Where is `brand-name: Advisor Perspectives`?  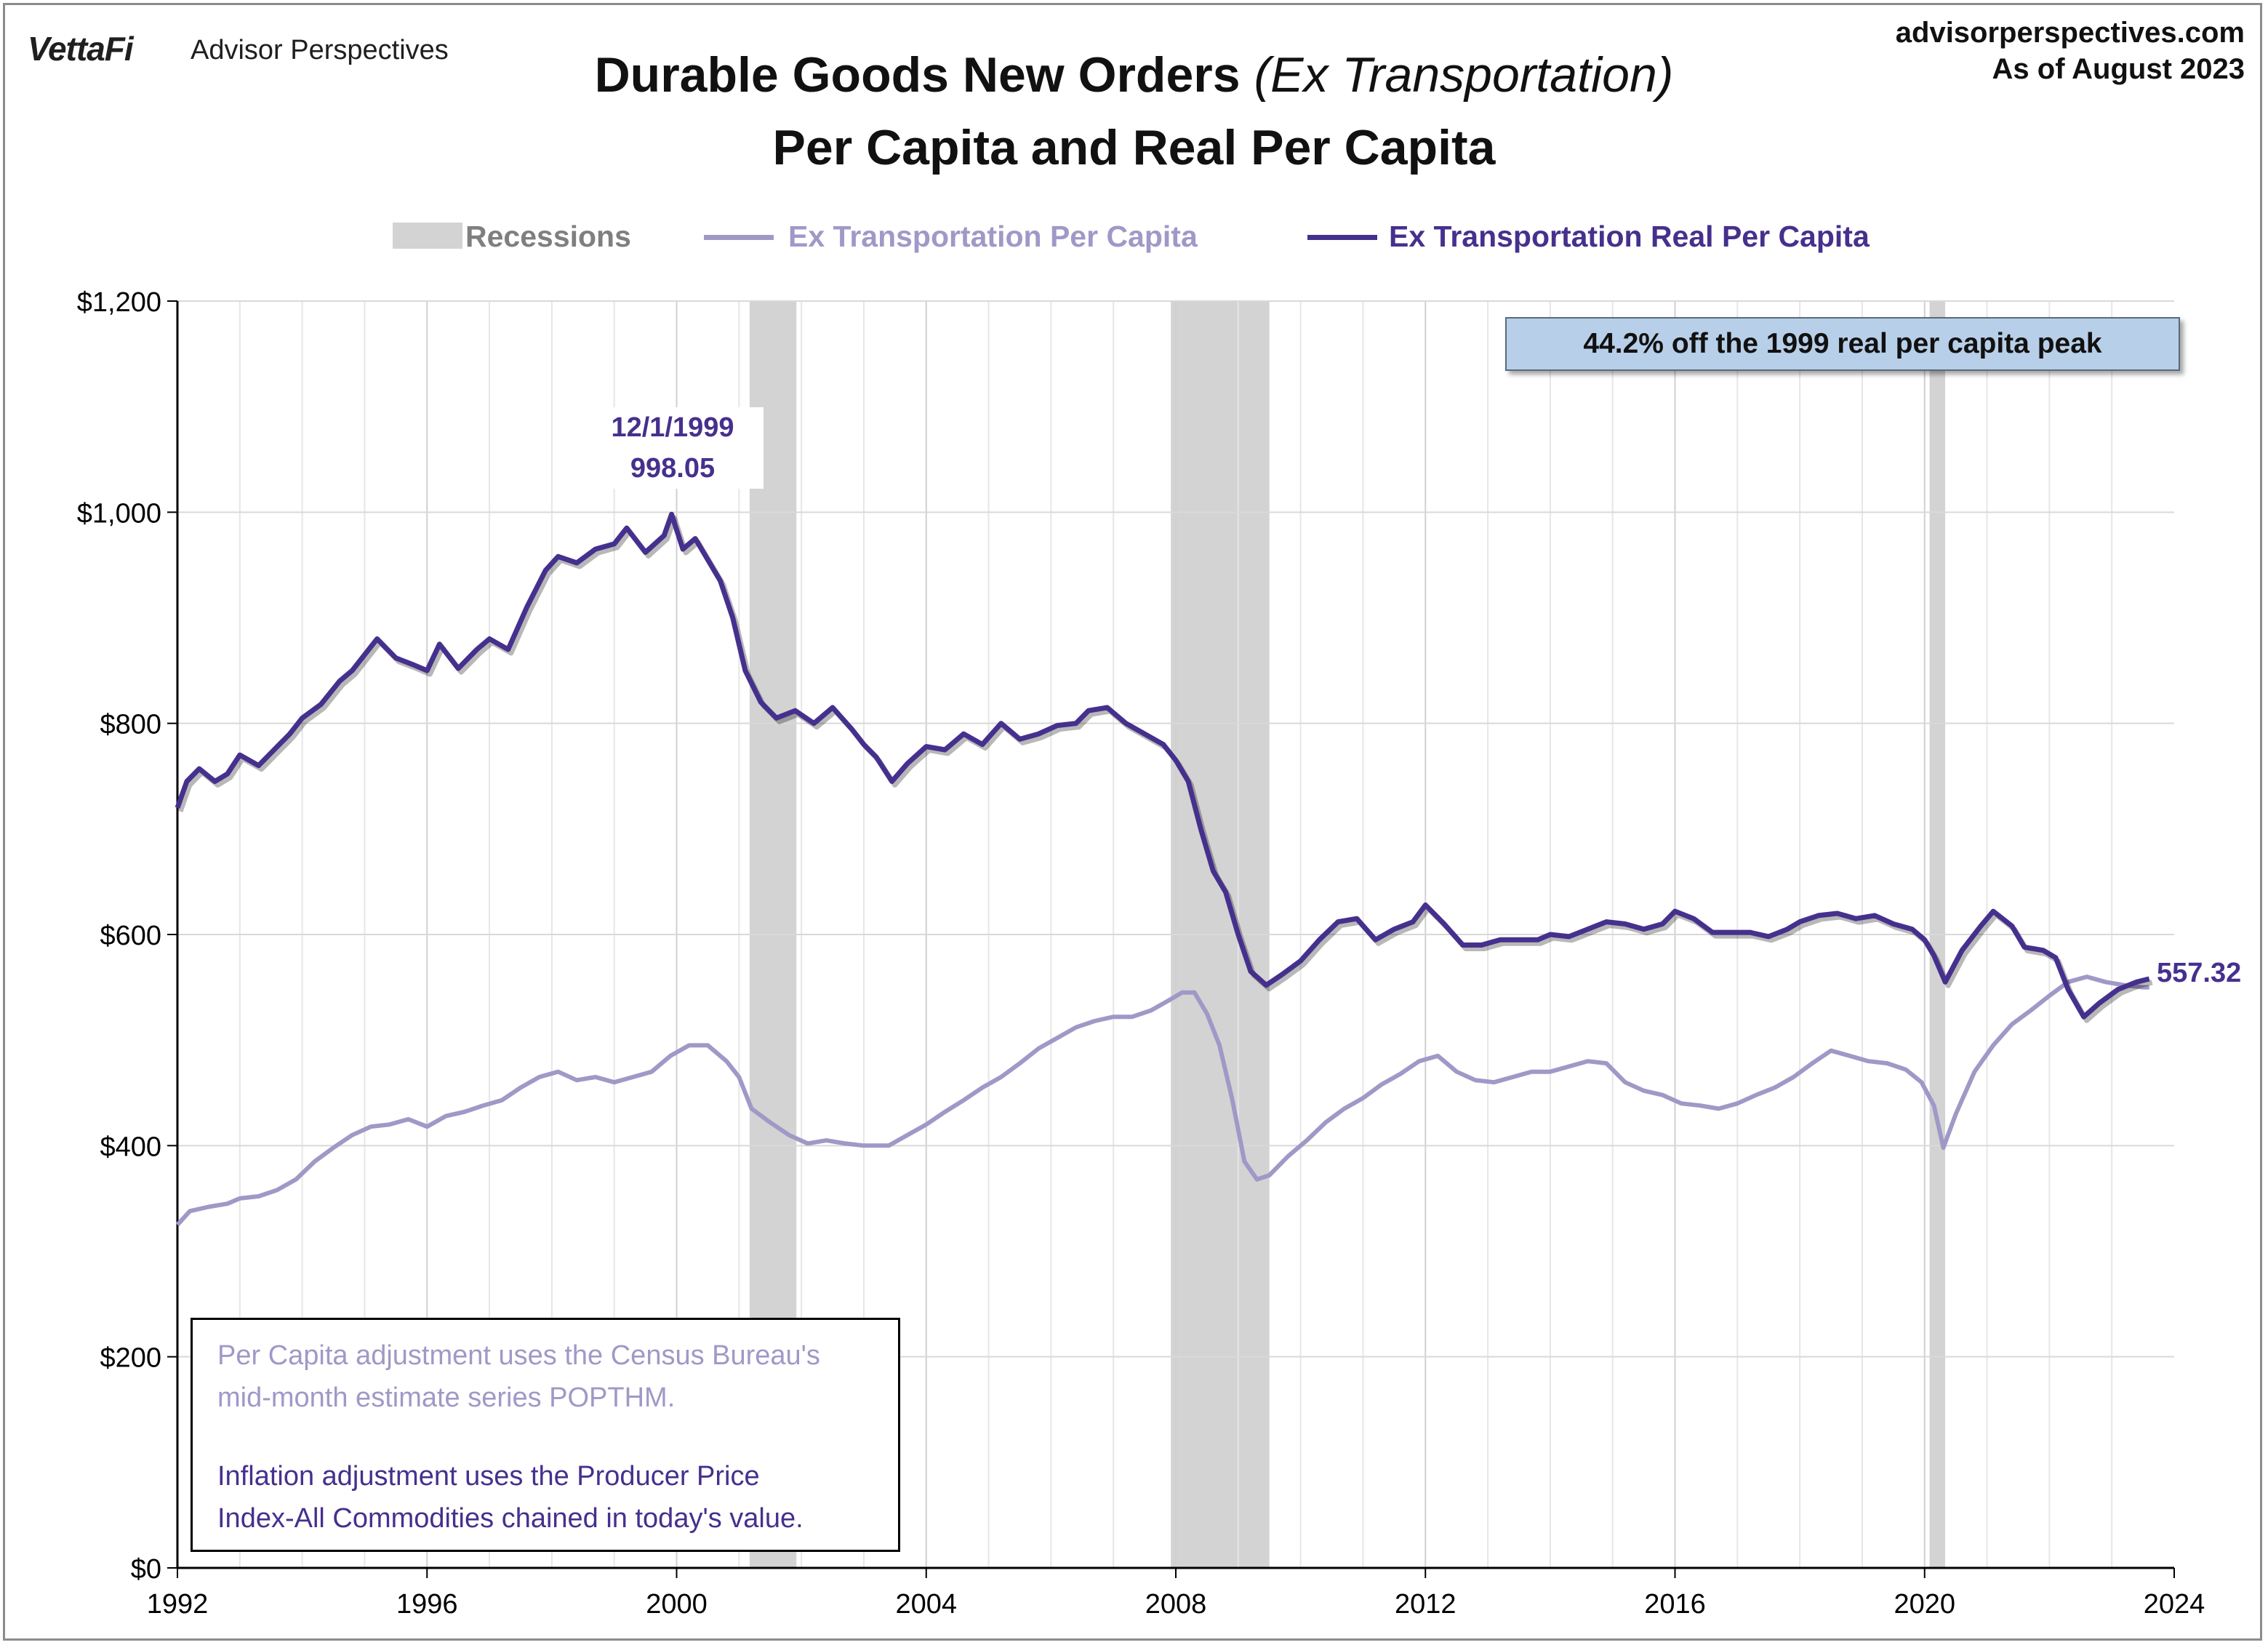
brand-name: Advisor Perspectives is located at coordinates (320, 50).